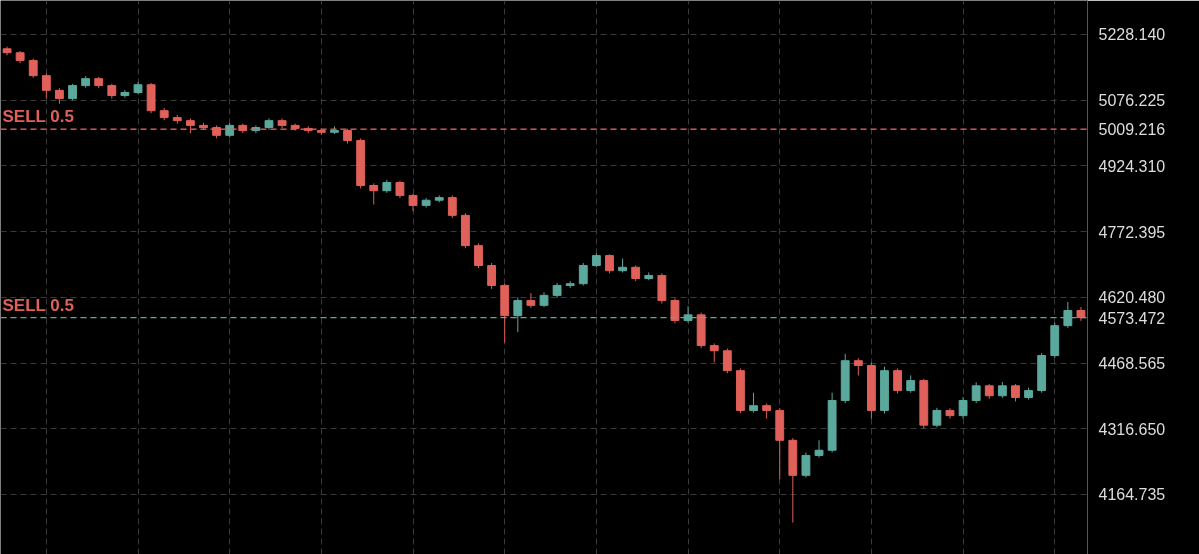 The height and width of the screenshot is (554, 1199). I want to click on y-tick-label: 4620.480, so click(1132, 298).